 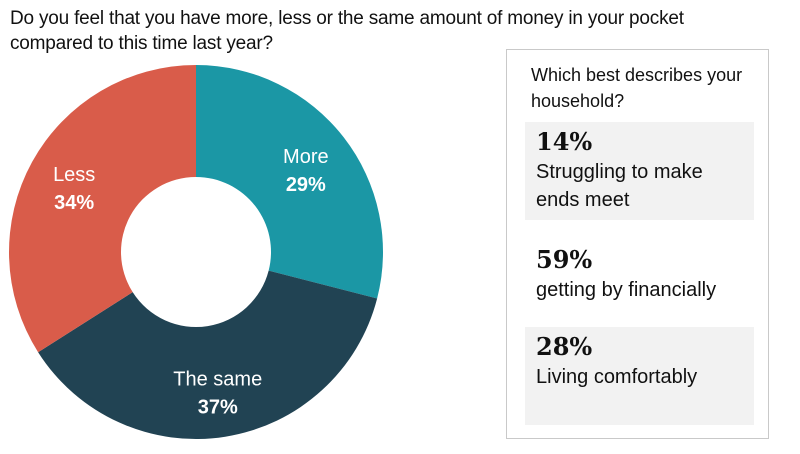 I want to click on panel-title: Which best describes your household?, so click(x=637, y=88).